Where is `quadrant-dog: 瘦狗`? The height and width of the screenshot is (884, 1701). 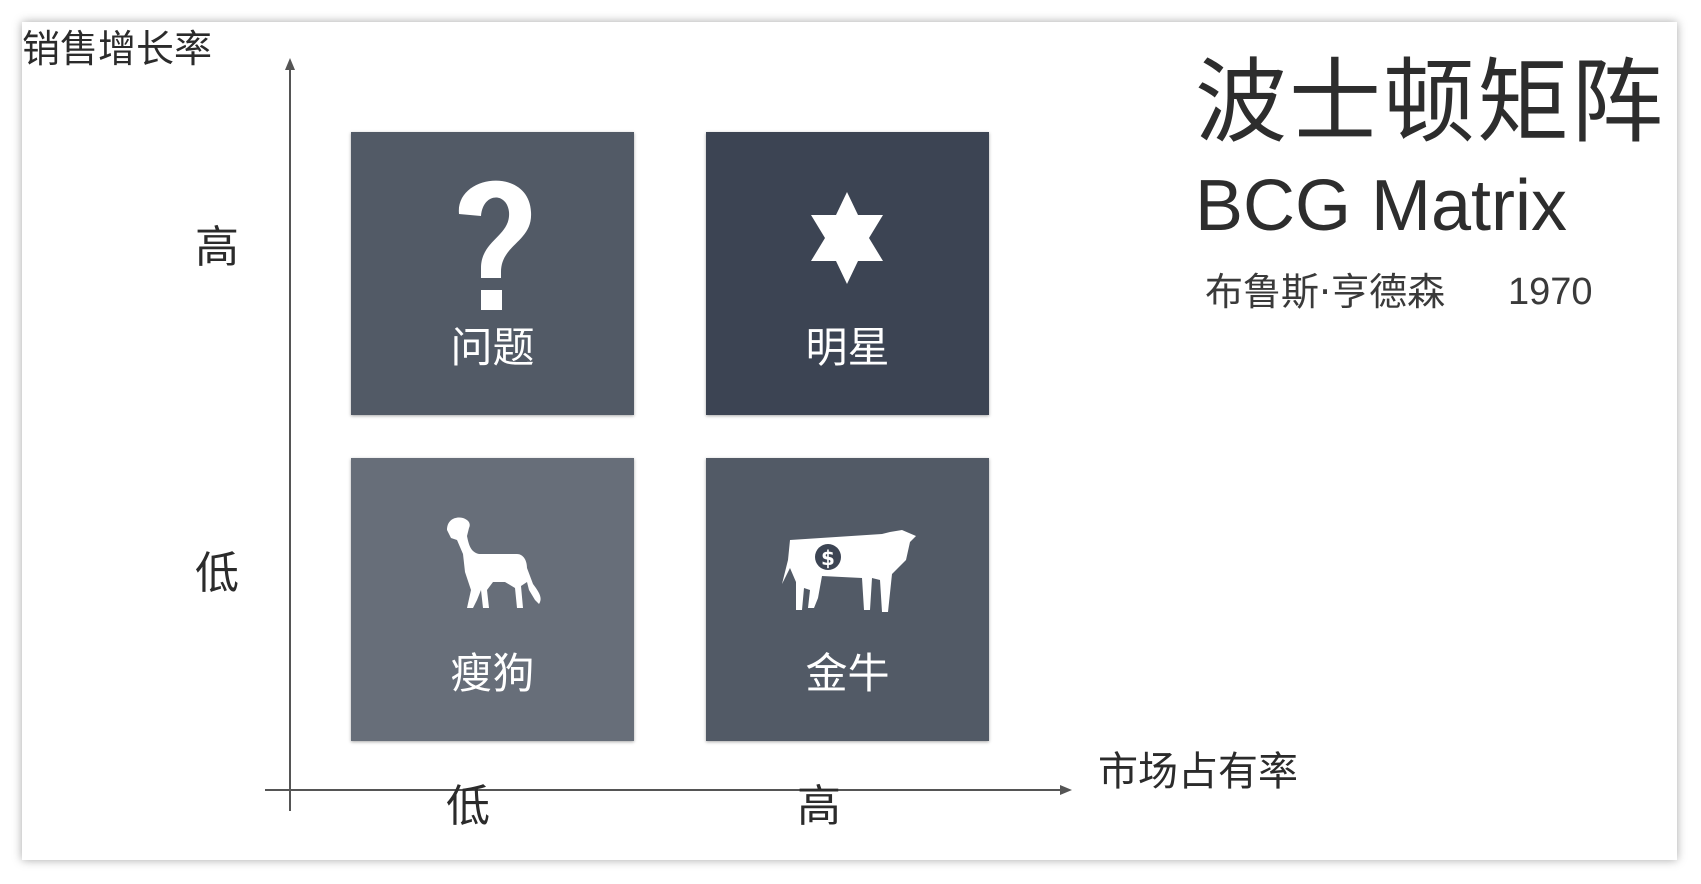
quadrant-dog: 瘦狗 is located at coordinates (492, 599).